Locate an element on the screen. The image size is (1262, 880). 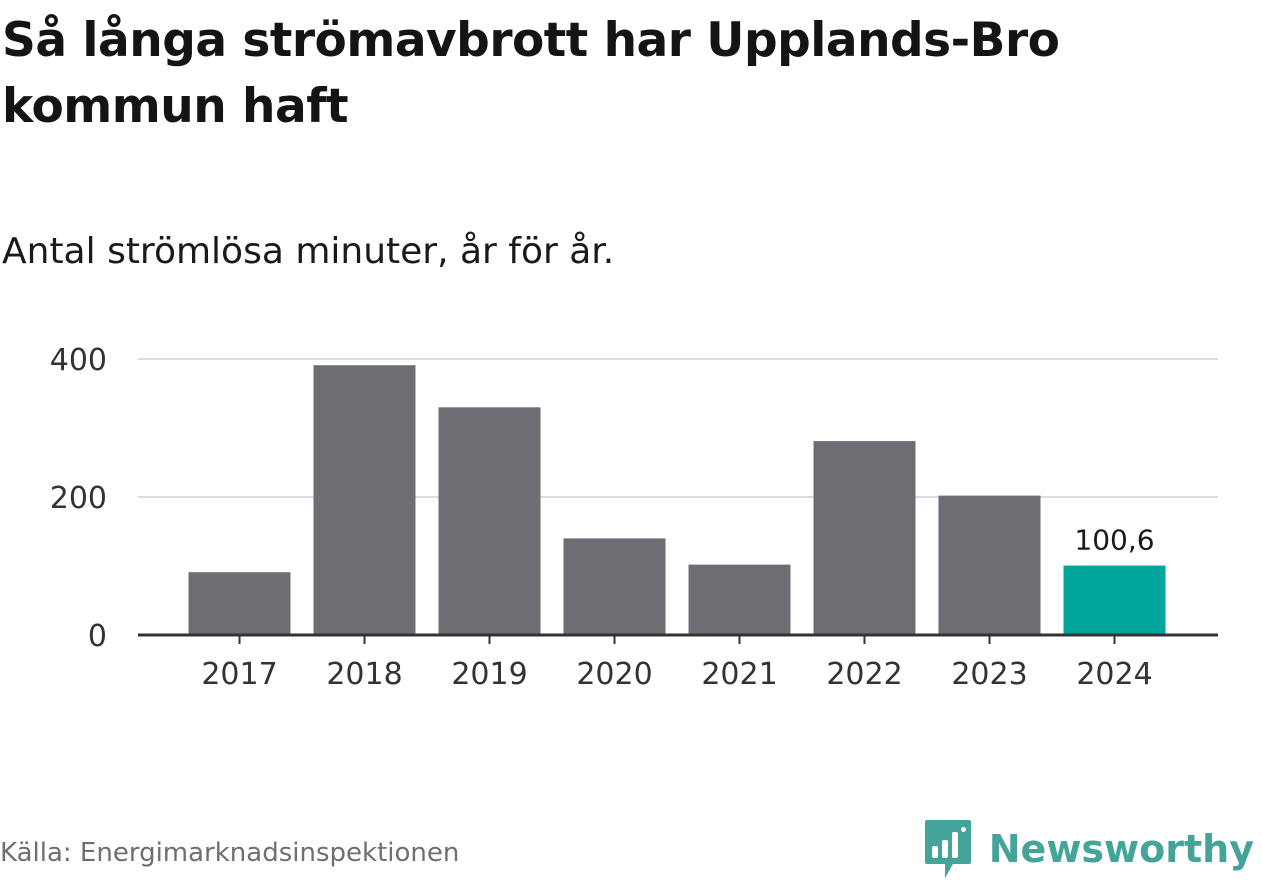
bar-2017 is located at coordinates (239, 603).